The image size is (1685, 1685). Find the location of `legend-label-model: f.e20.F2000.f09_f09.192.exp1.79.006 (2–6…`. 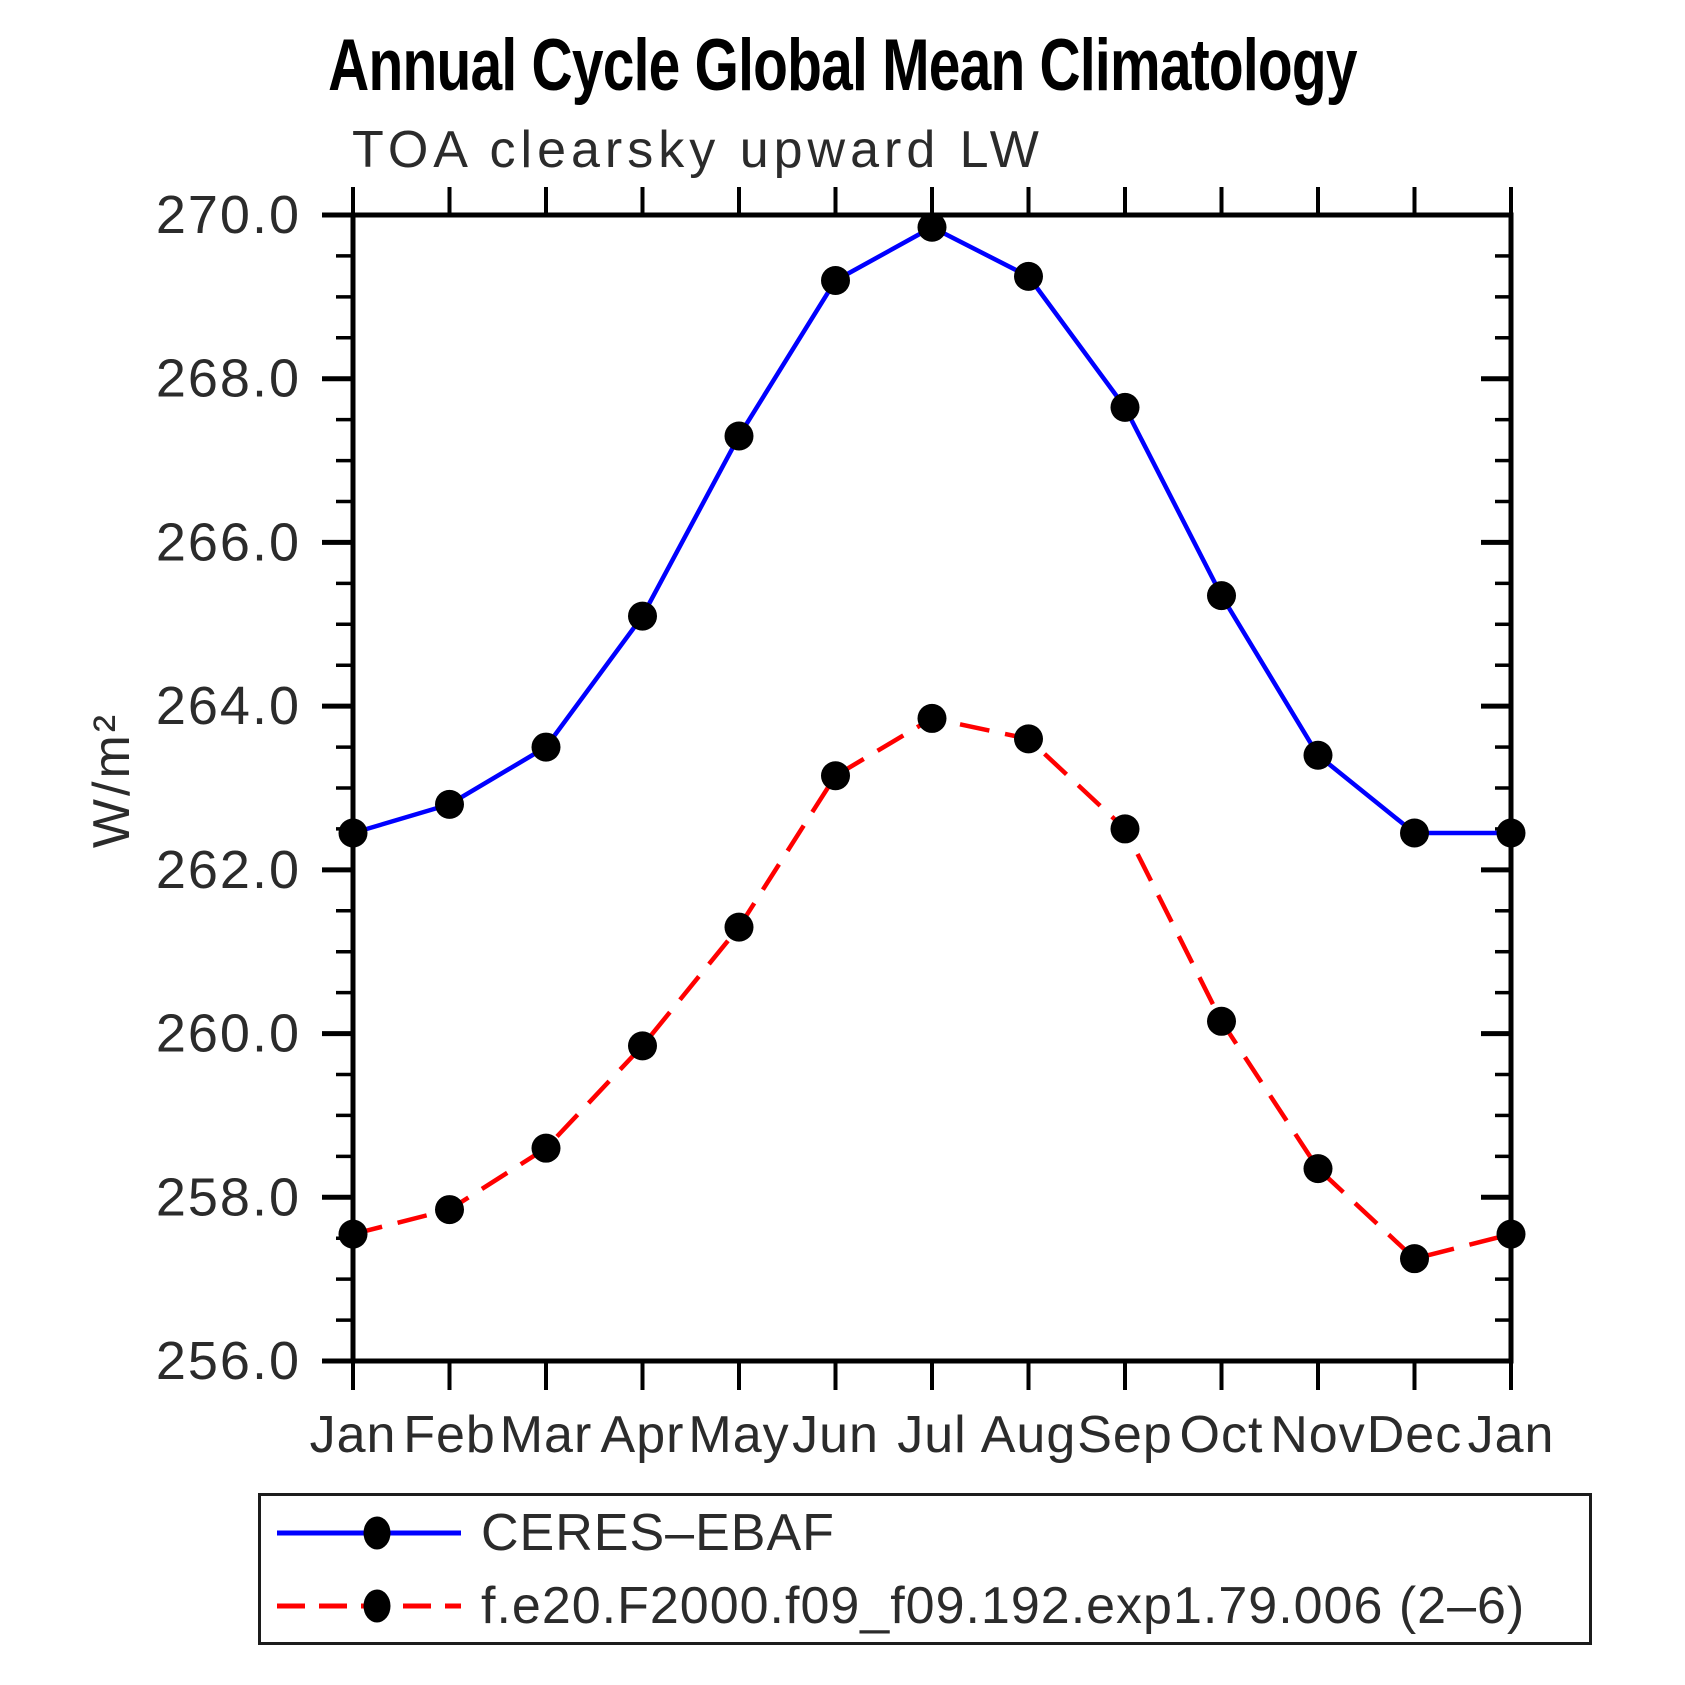

legend-label-model: f.e20.F2000.f09_f09.192.exp1.79.006 (2–6… is located at coordinates (1003, 1605).